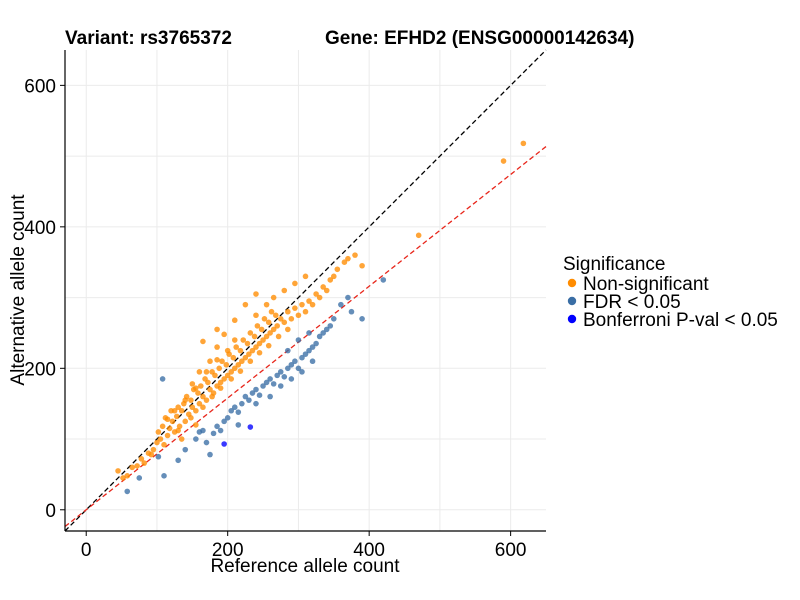  What do you see at coordinates (680, 320) in the screenshot?
I see `legend-label: Bonferroni P-val < 0.05` at bounding box center [680, 320].